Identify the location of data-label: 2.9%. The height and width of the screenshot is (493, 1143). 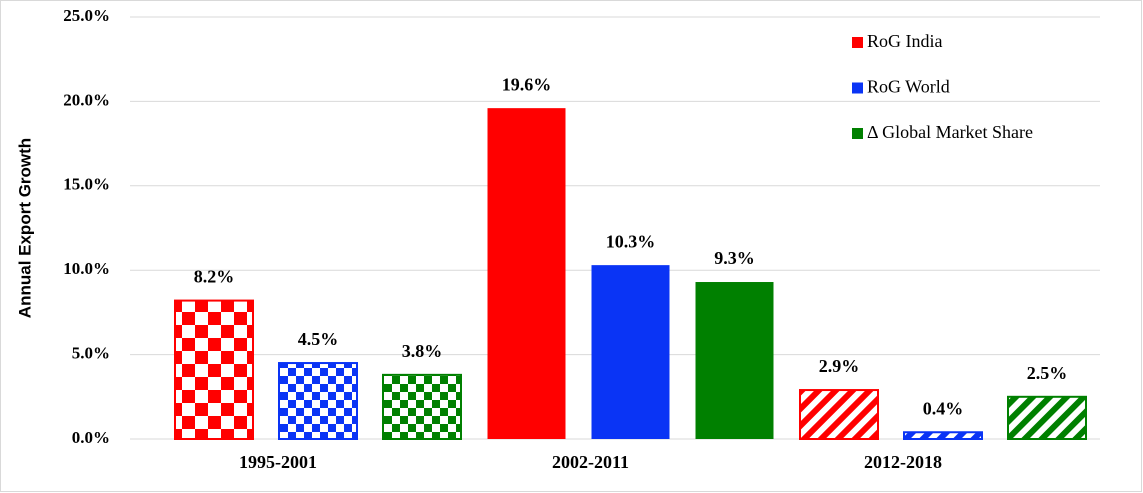
(839, 366).